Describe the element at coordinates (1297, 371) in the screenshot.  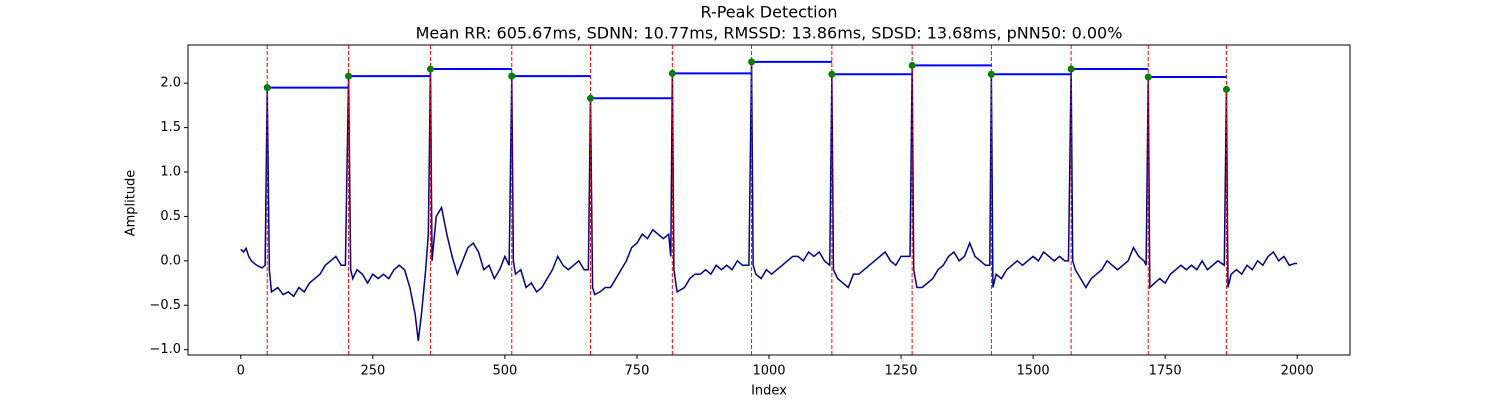
I see `x-tick-label: 2000` at that location.